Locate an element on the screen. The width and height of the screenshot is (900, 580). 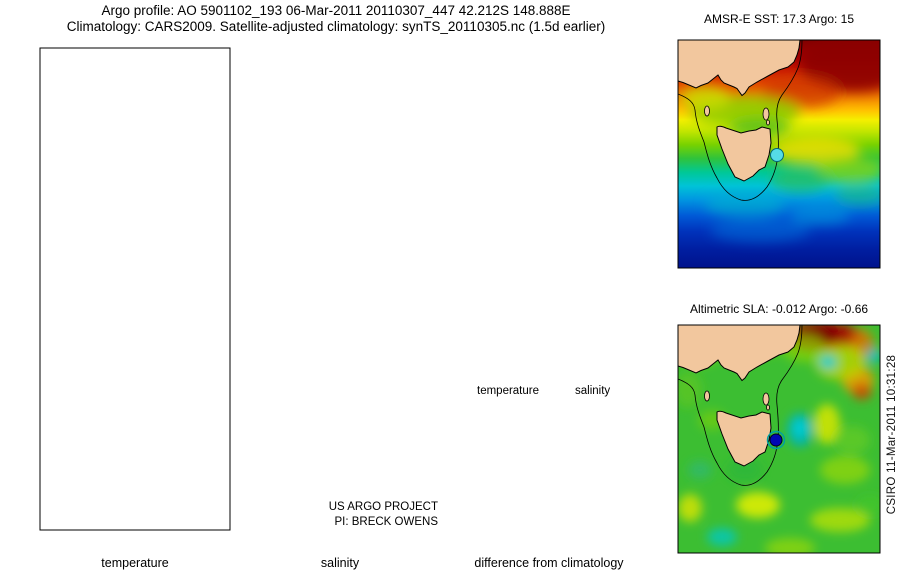
sst-map-title: AMSR-E SST: 17.3 Argo: 15 is located at coordinates (779, 19).